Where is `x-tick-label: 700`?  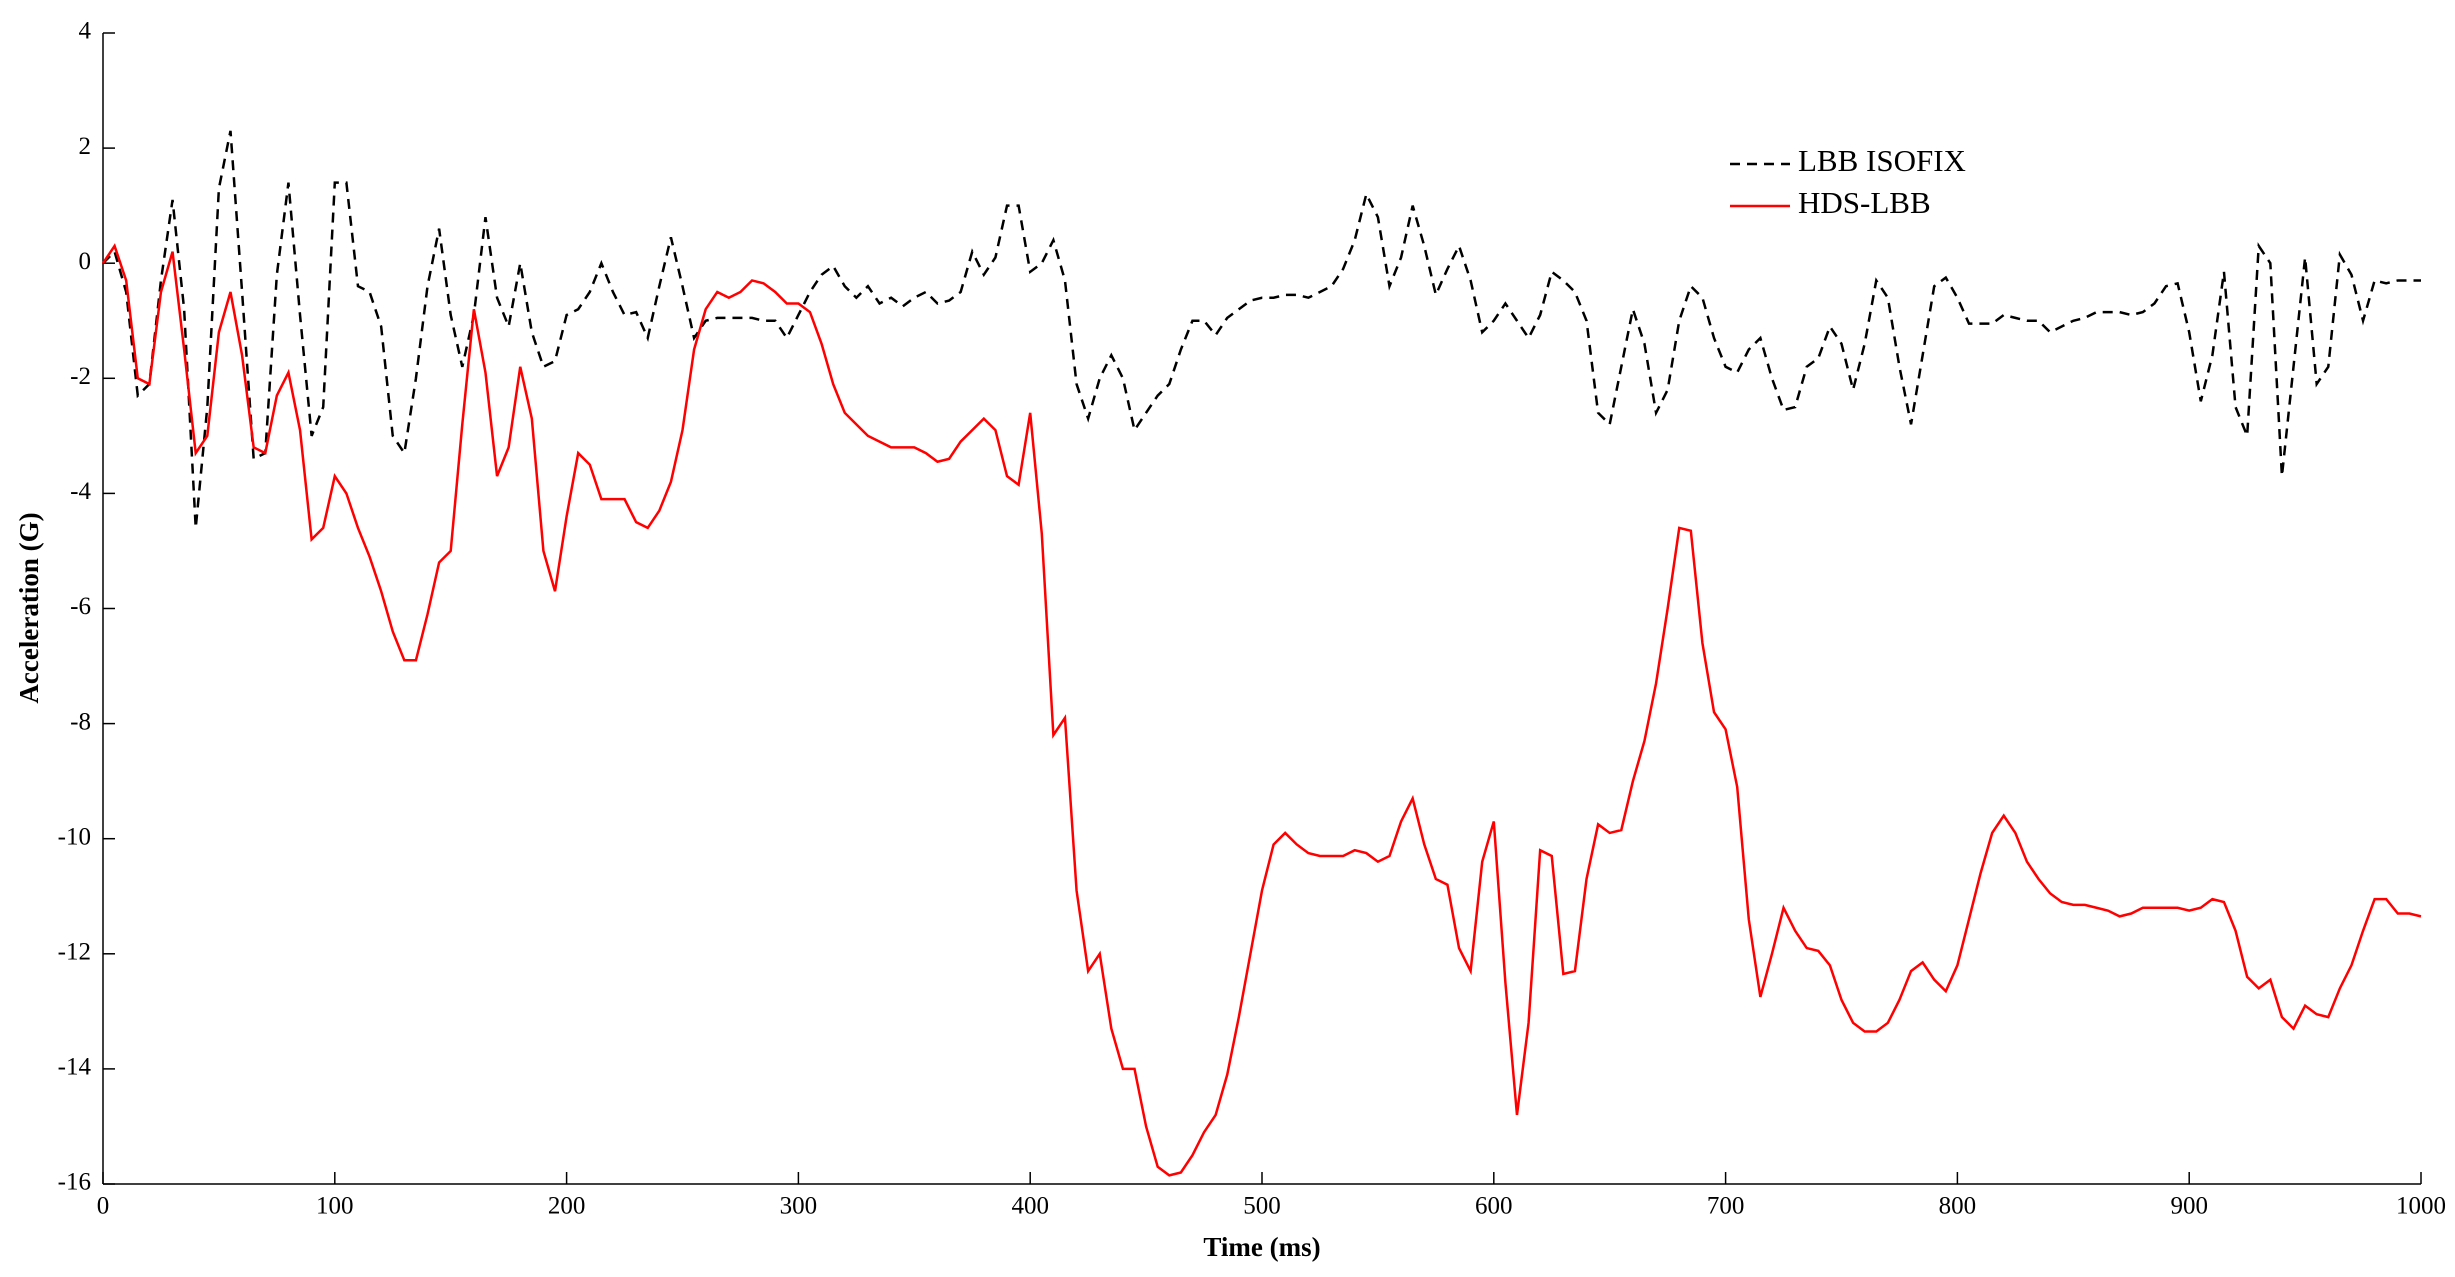
x-tick-label: 700 is located at coordinates (1726, 1206).